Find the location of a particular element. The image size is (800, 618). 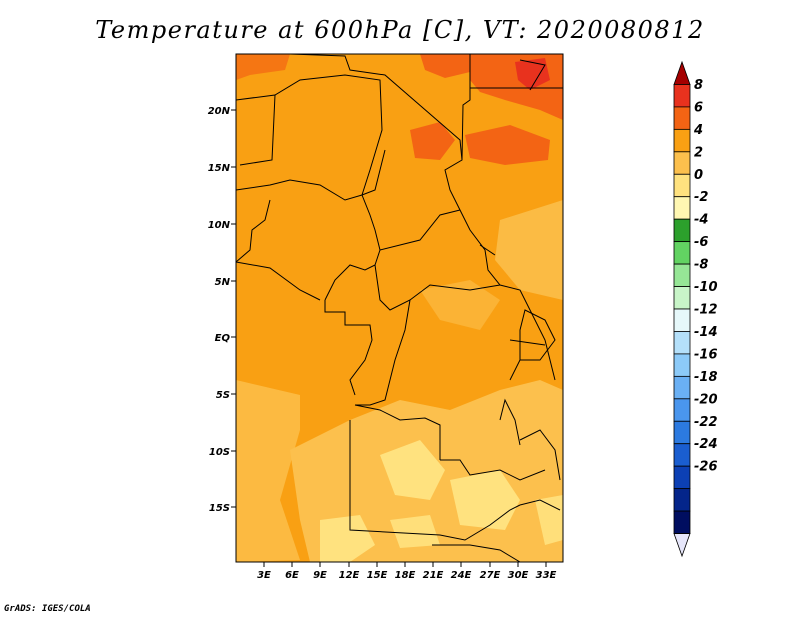

lon-label: 12E is located at coordinates (349, 575).